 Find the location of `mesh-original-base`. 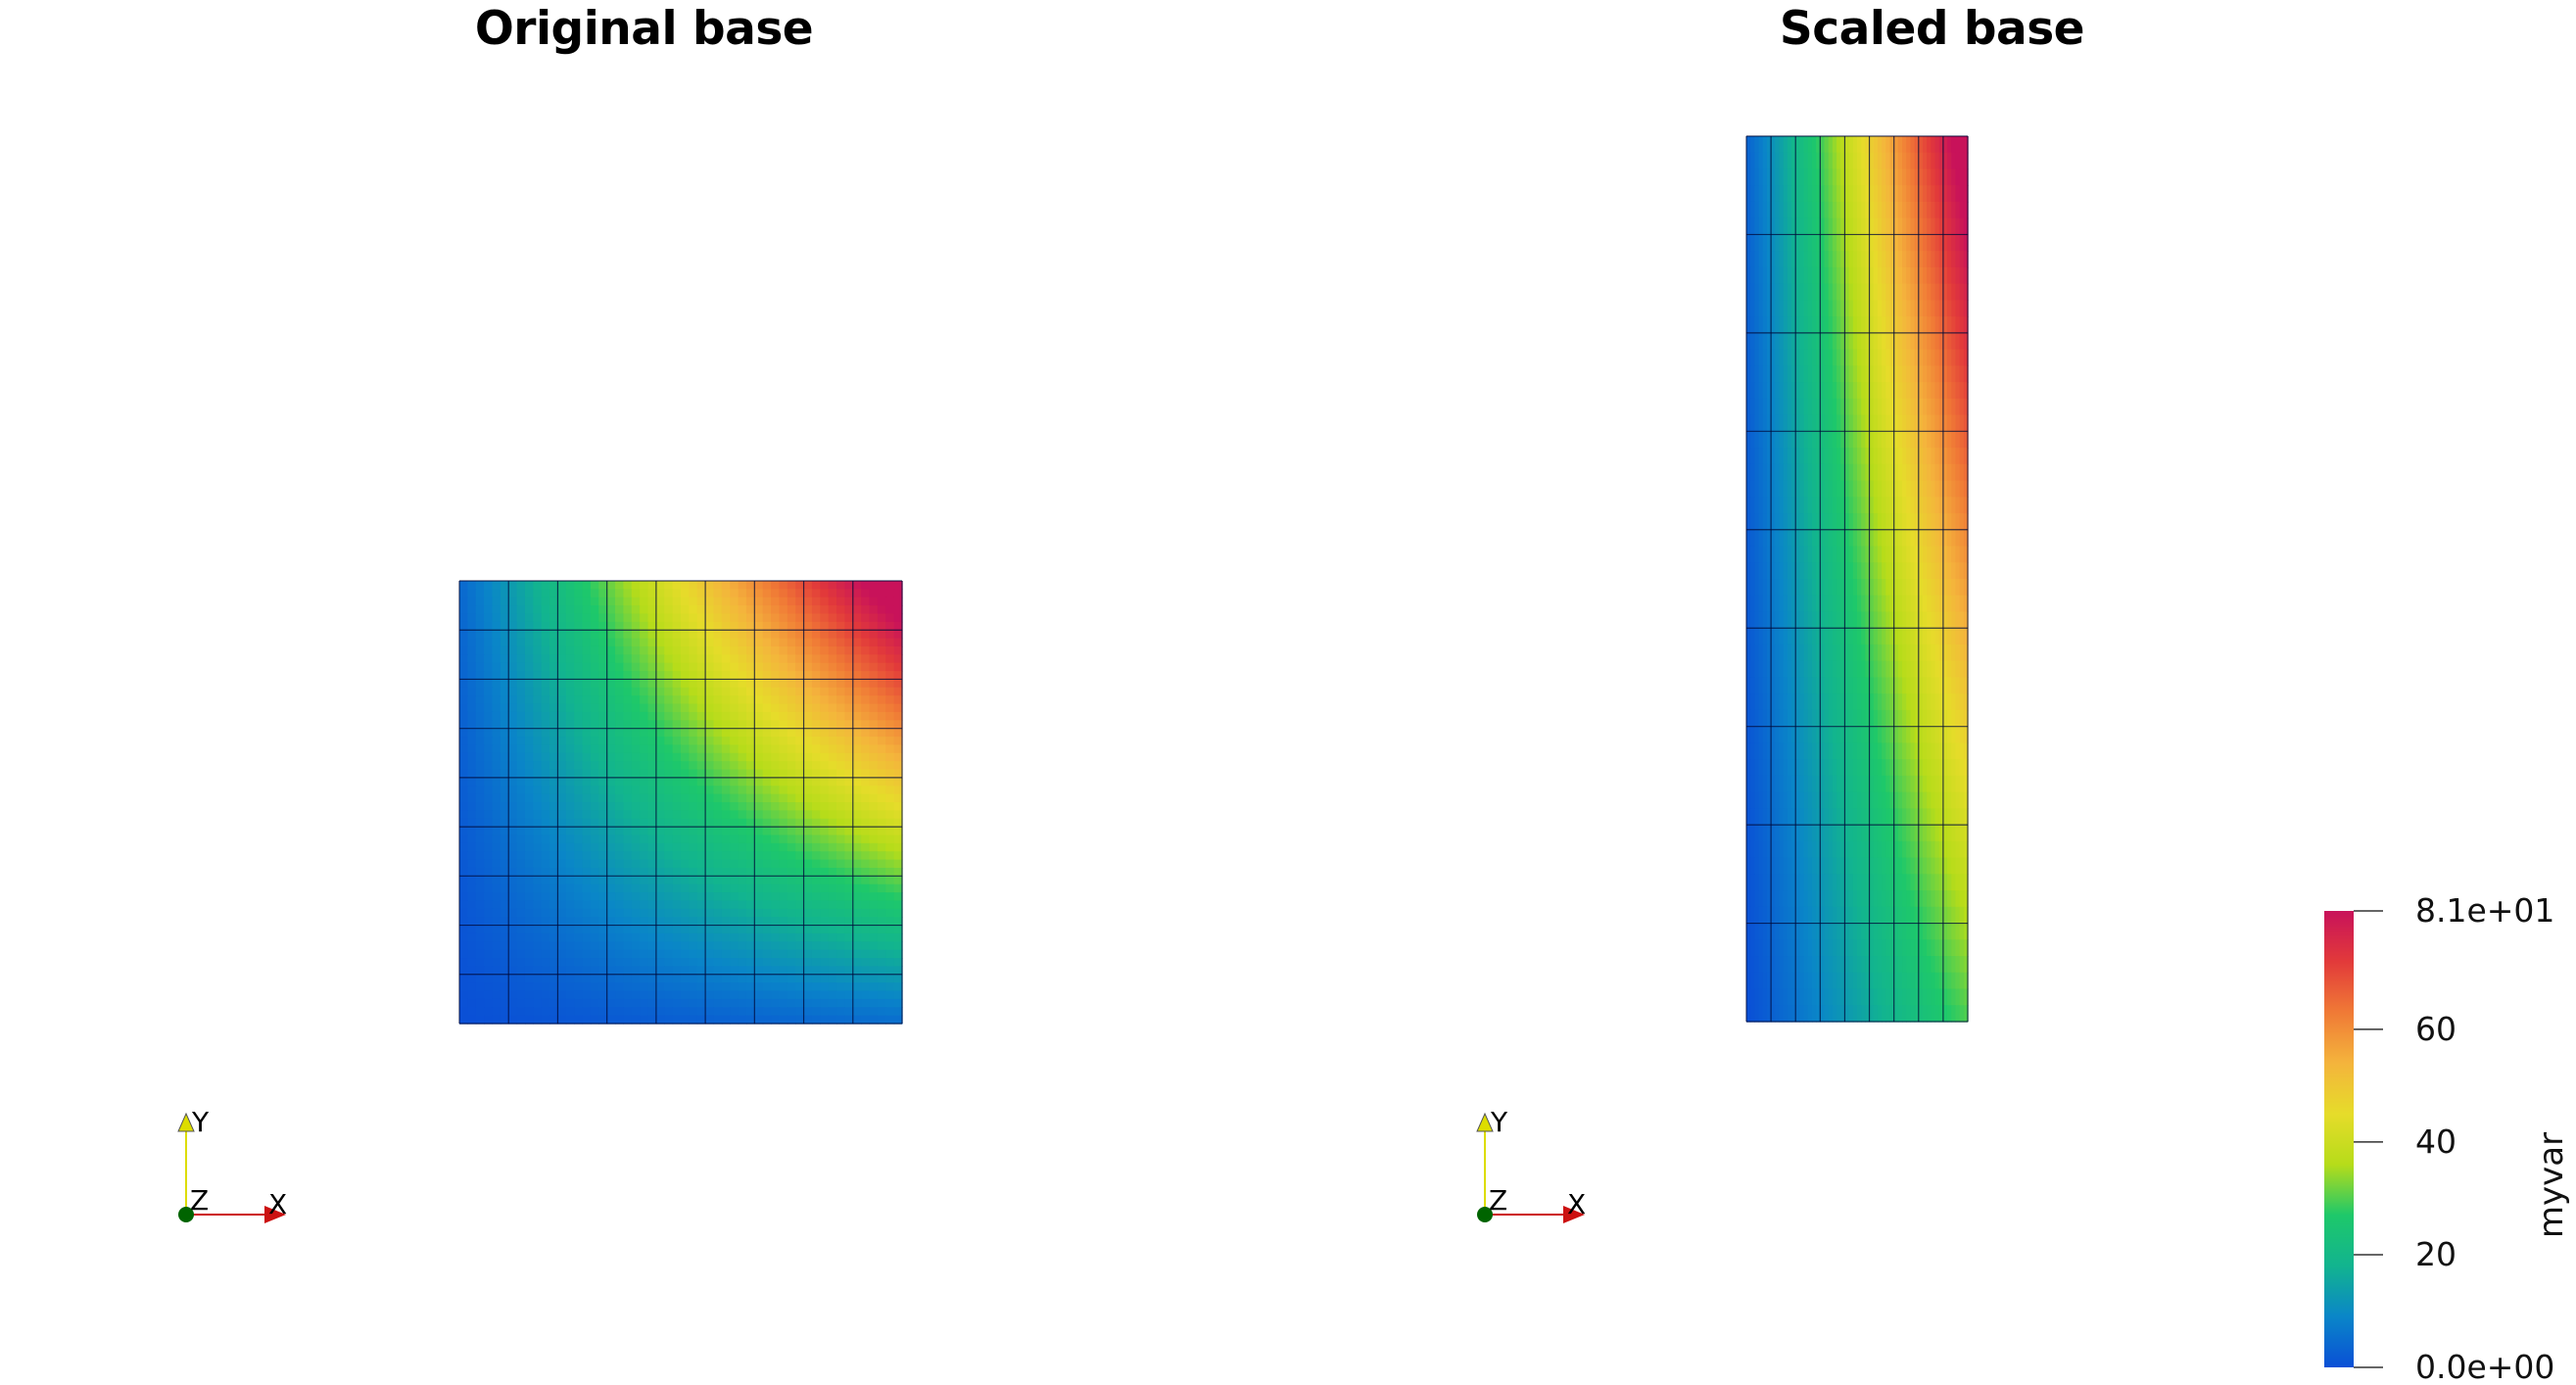

mesh-original-base is located at coordinates (680, 803).